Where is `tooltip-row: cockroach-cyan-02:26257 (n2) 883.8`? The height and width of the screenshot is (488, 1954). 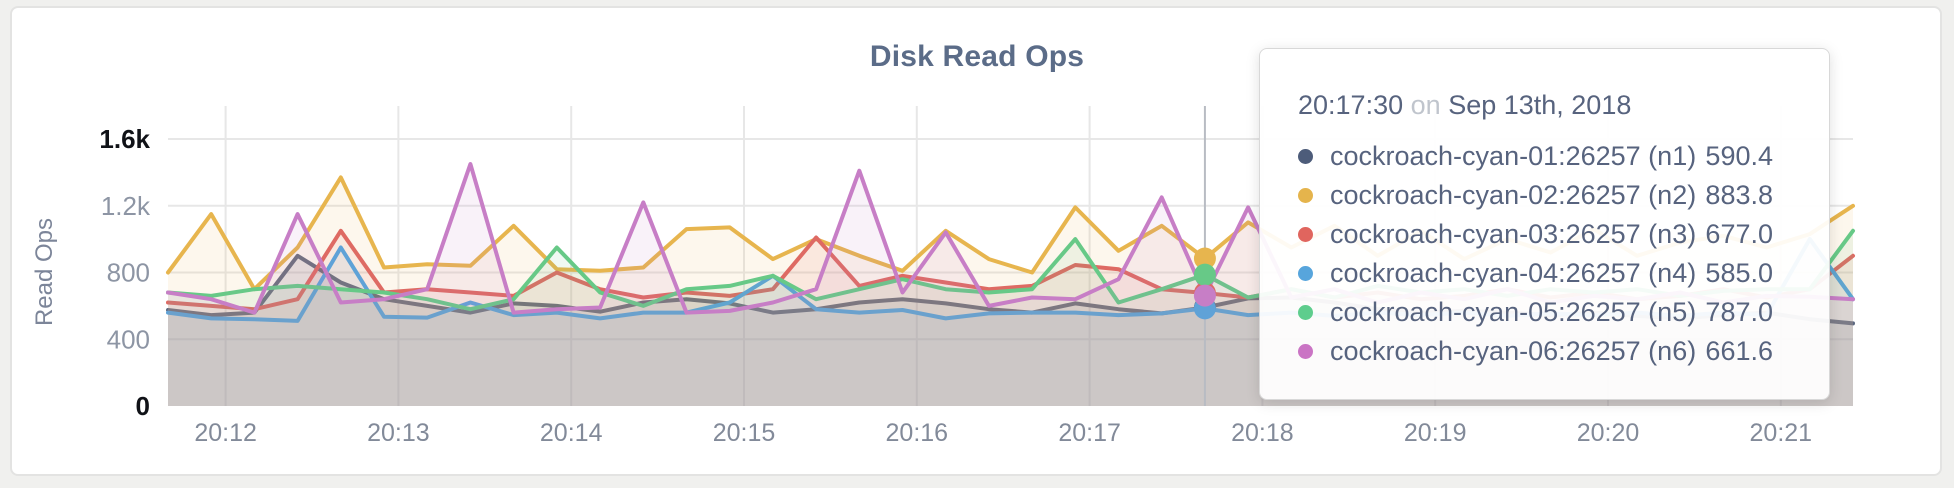 tooltip-row: cockroach-cyan-02:26257 (n2) 883.8 is located at coordinates (1535, 195).